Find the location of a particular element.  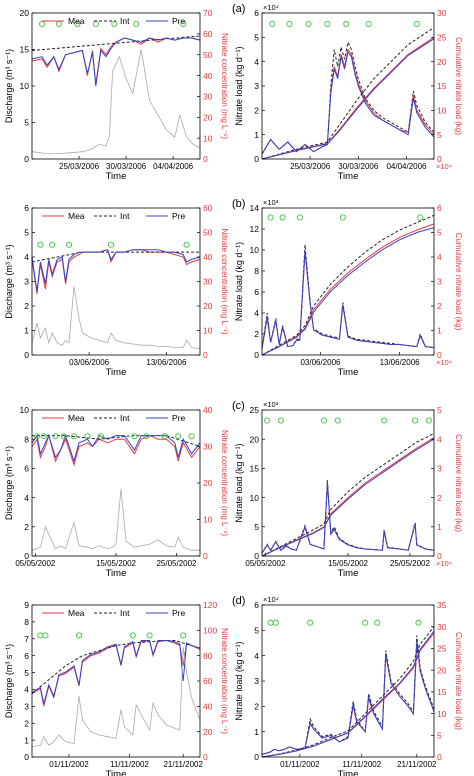

y2-tick-label: 2 is located at coordinates (439, 498).